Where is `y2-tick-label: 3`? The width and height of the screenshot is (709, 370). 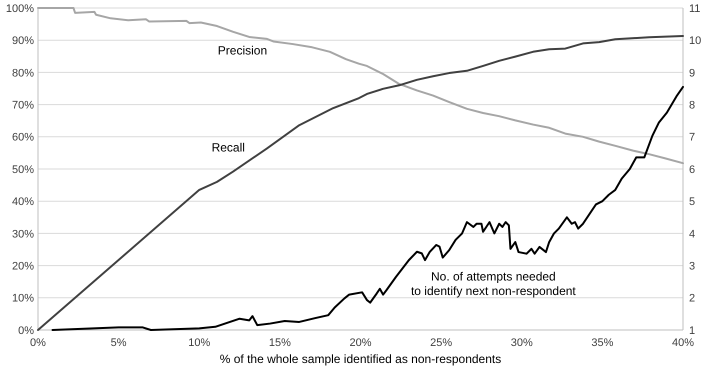 y2-tick-label: 3 is located at coordinates (692, 266).